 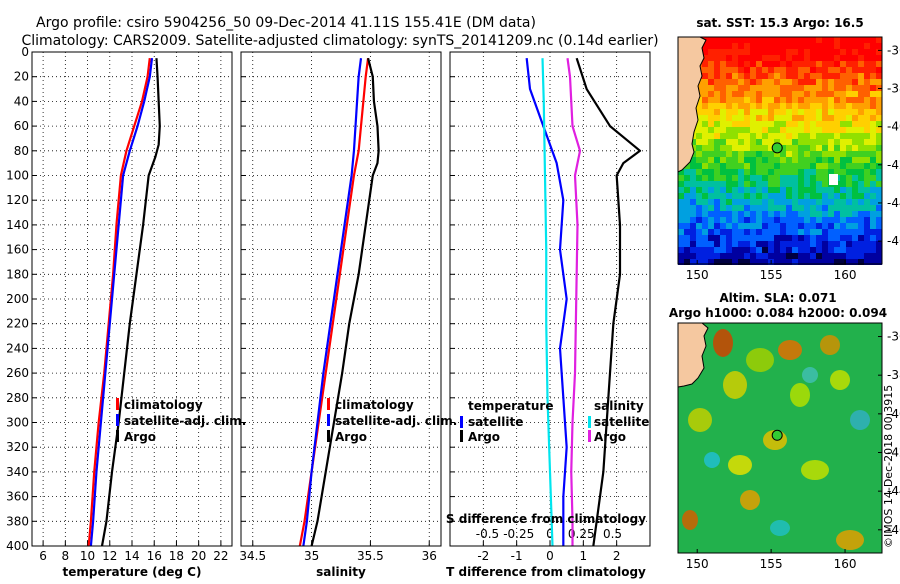 I want to click on legend-t-satellite-label: satellite, so click(x=495, y=422).